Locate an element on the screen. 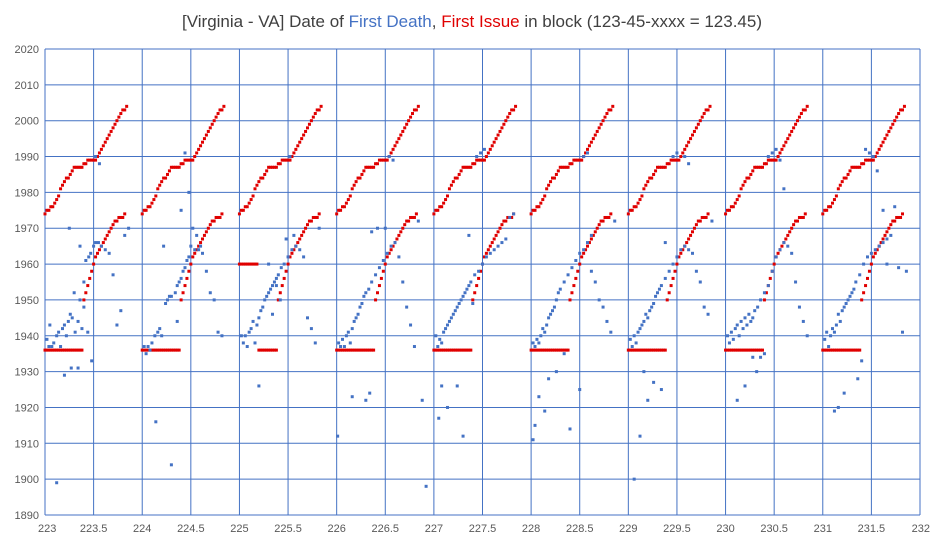  x-tick-label: 227.5 is located at coordinates (483, 529).